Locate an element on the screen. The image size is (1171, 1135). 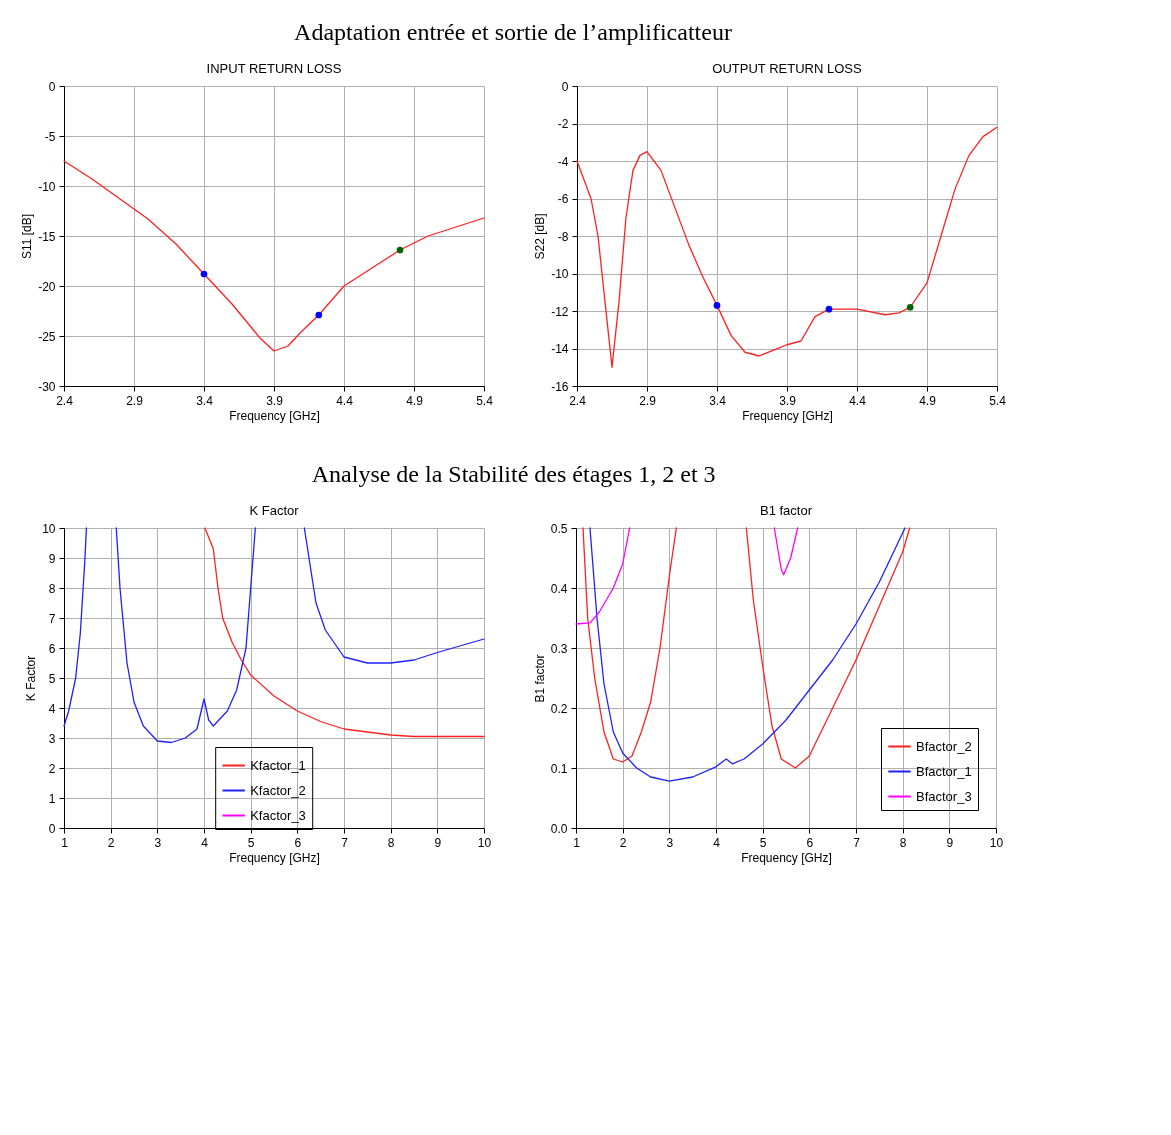
y-tick-label: 5 is located at coordinates (52, 678).